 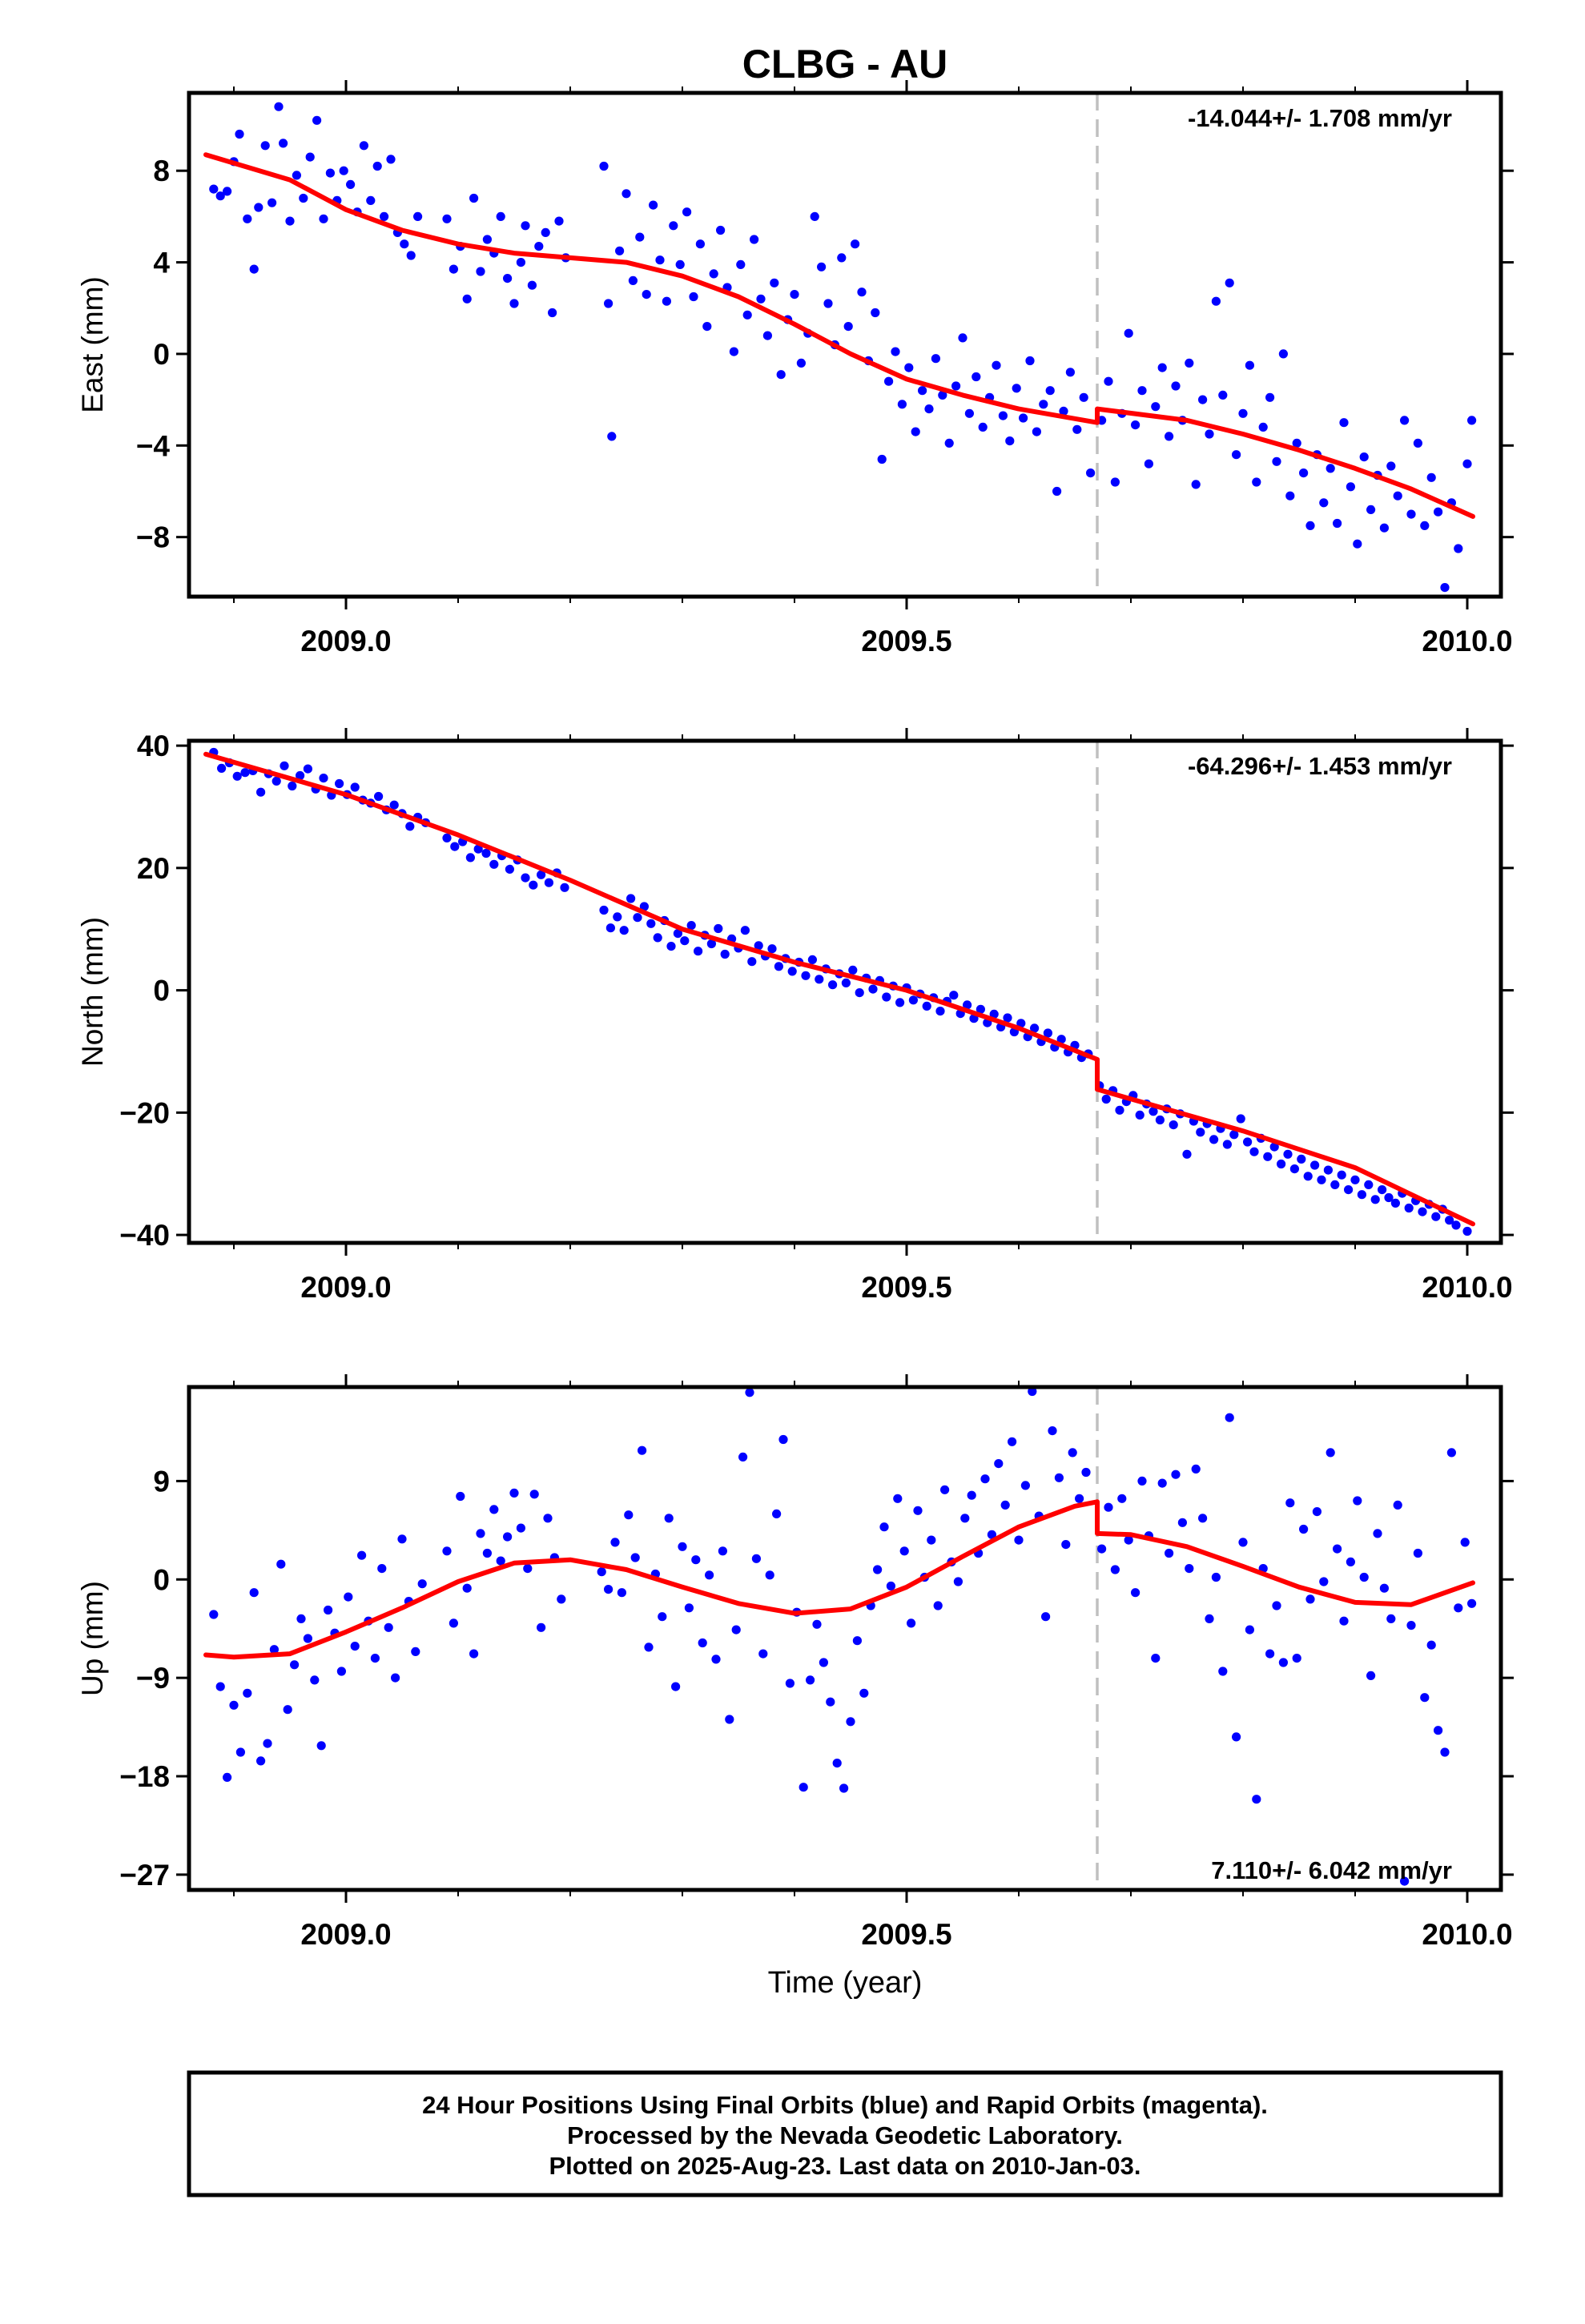 I want to click on x-axis-label: Time (year), so click(x=845, y=1983).